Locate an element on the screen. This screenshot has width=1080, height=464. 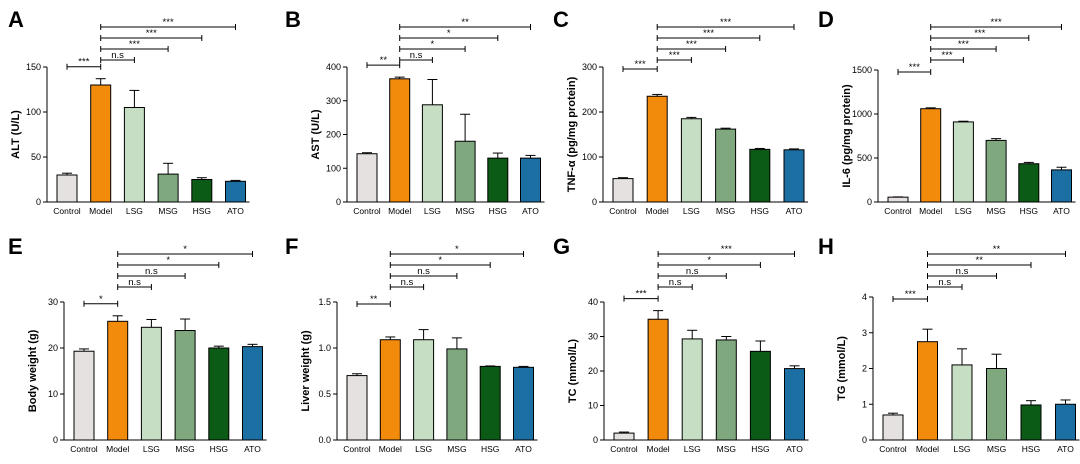
panel-letter: C is located at coordinates (561, 19).